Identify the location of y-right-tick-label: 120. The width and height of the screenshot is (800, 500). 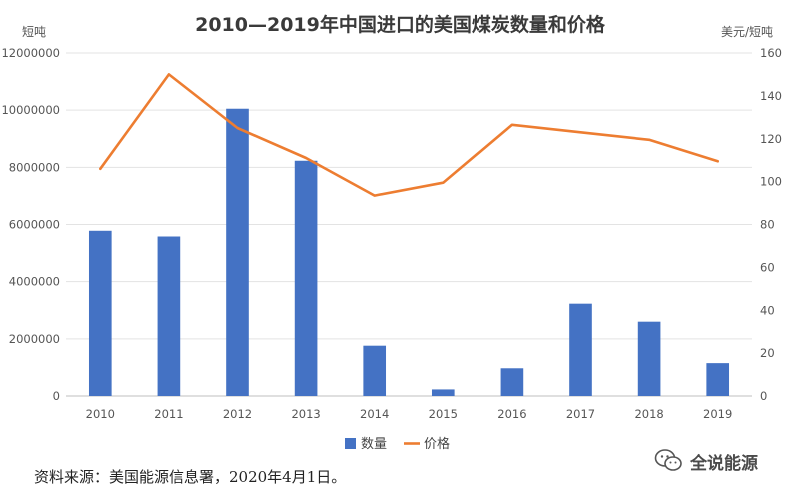
(771, 139).